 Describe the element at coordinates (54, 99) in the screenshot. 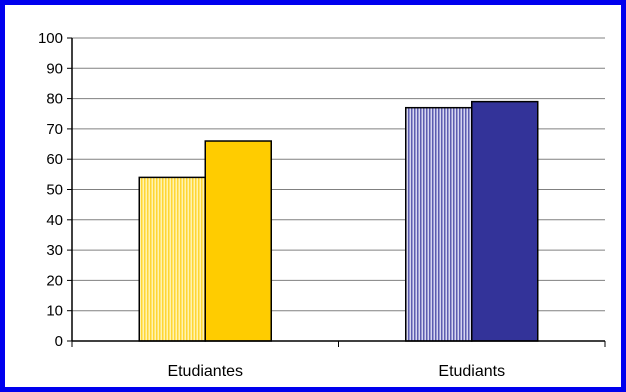

I see `y-tick-label: 80` at that location.